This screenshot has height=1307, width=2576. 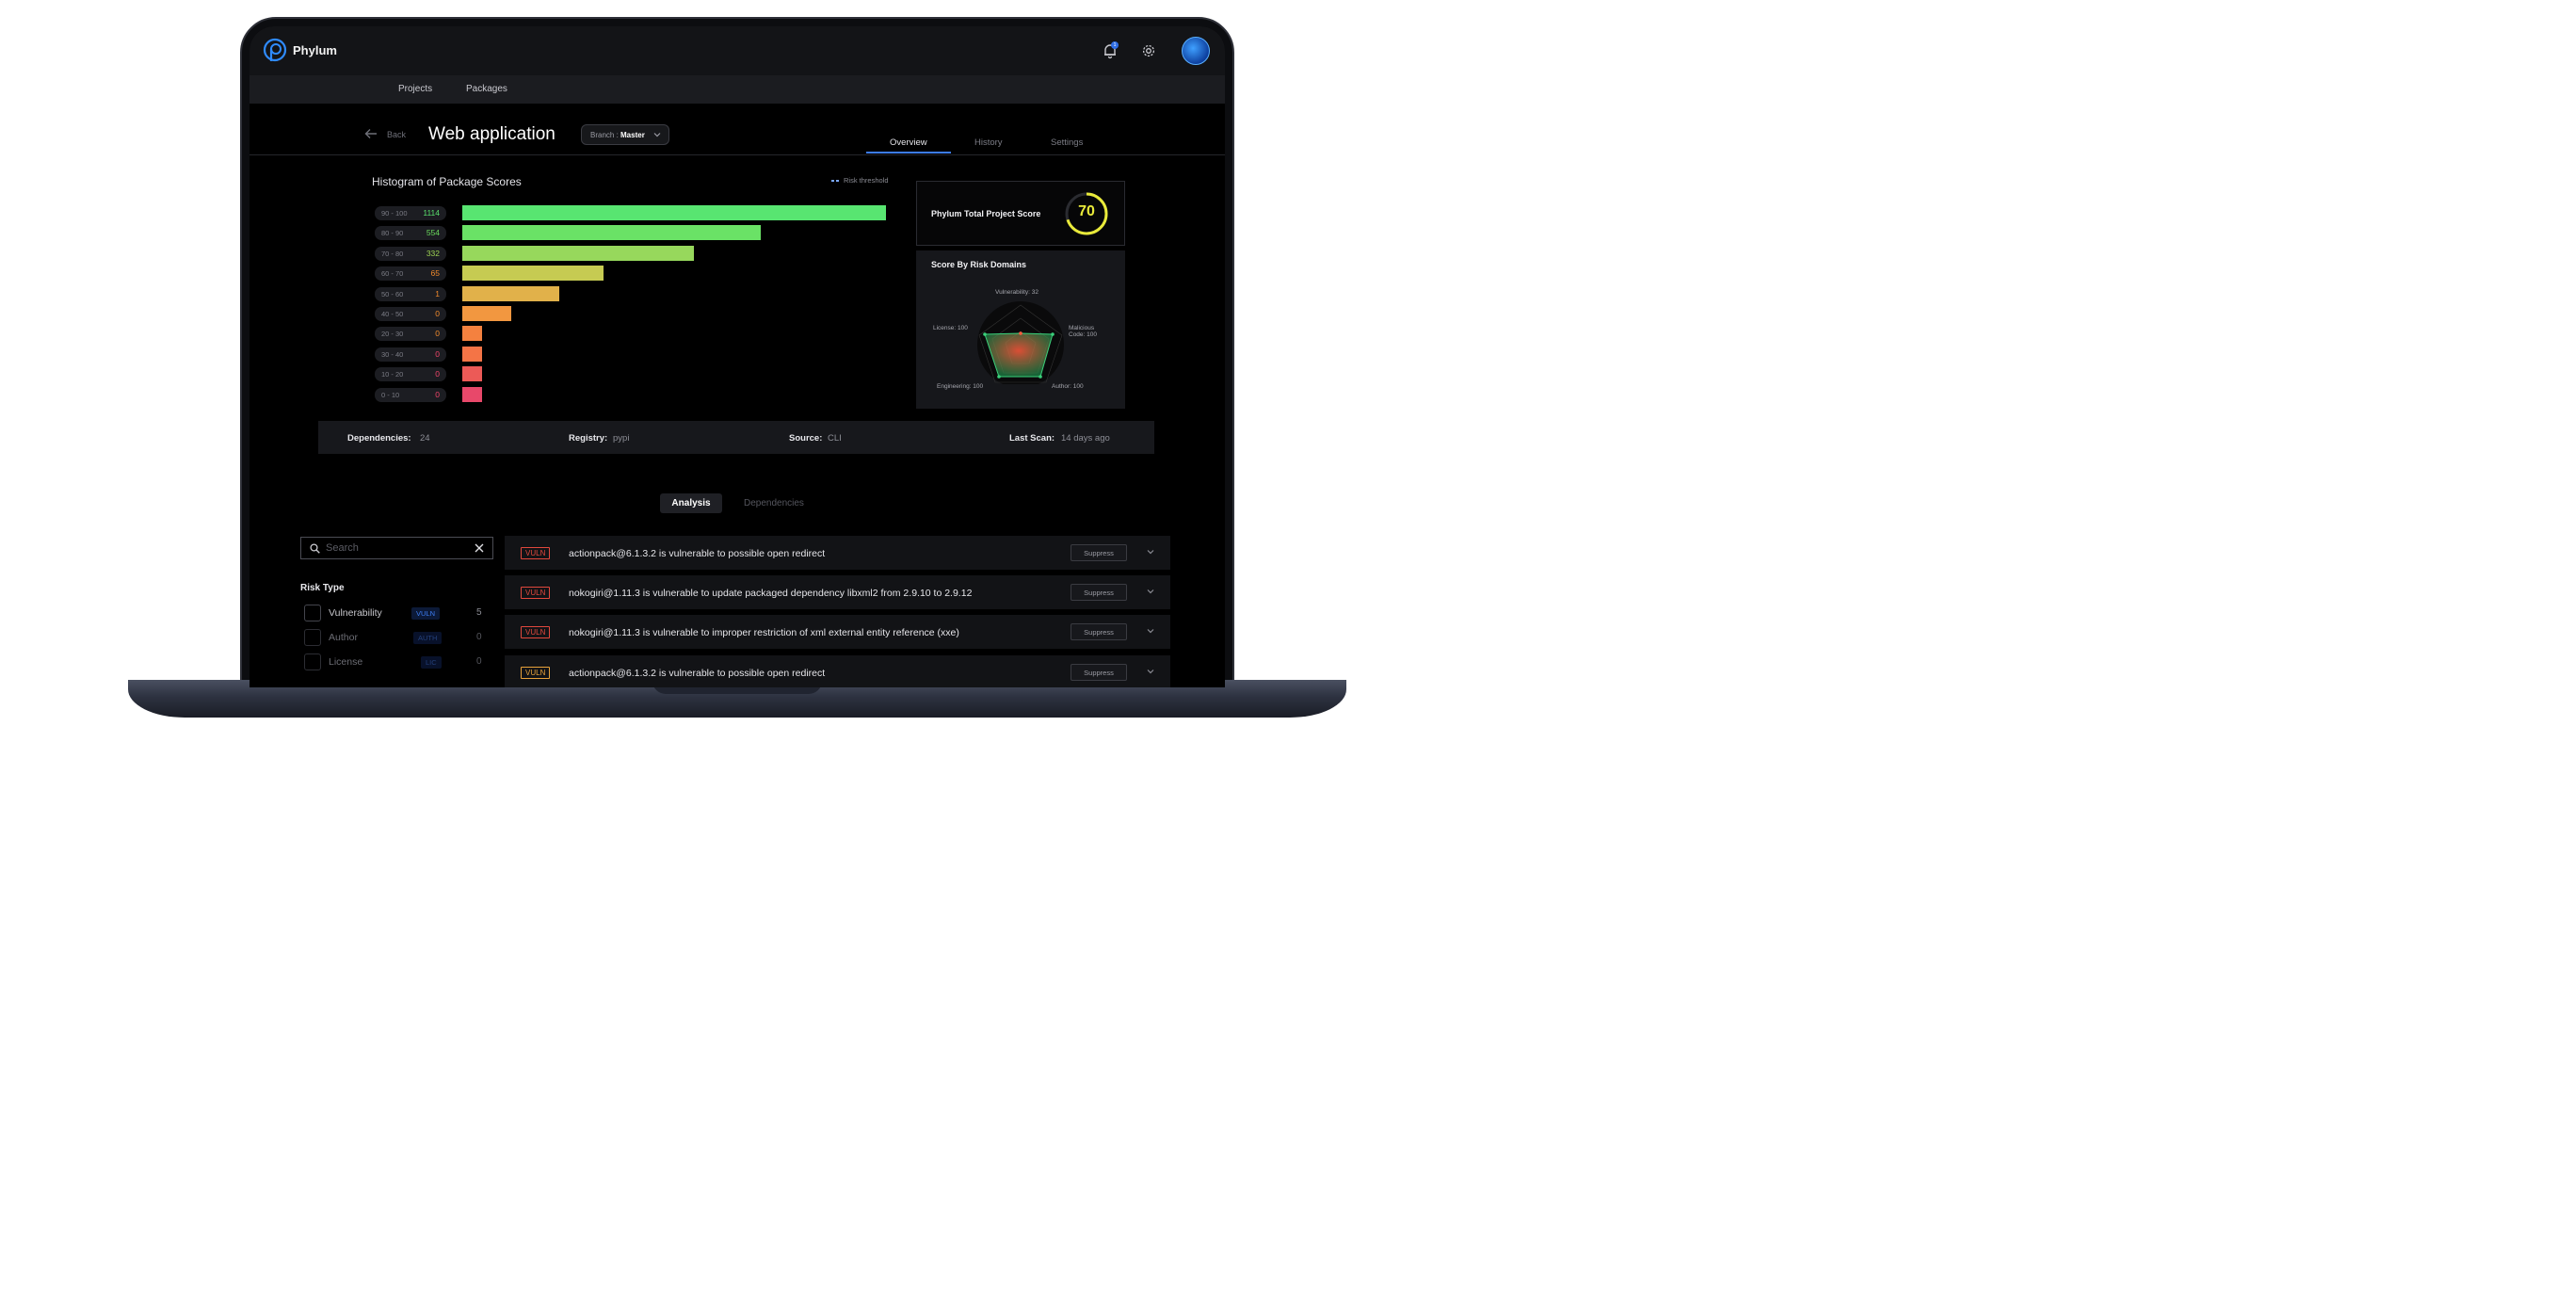 I want to click on project-score-card, so click(x=1020, y=213).